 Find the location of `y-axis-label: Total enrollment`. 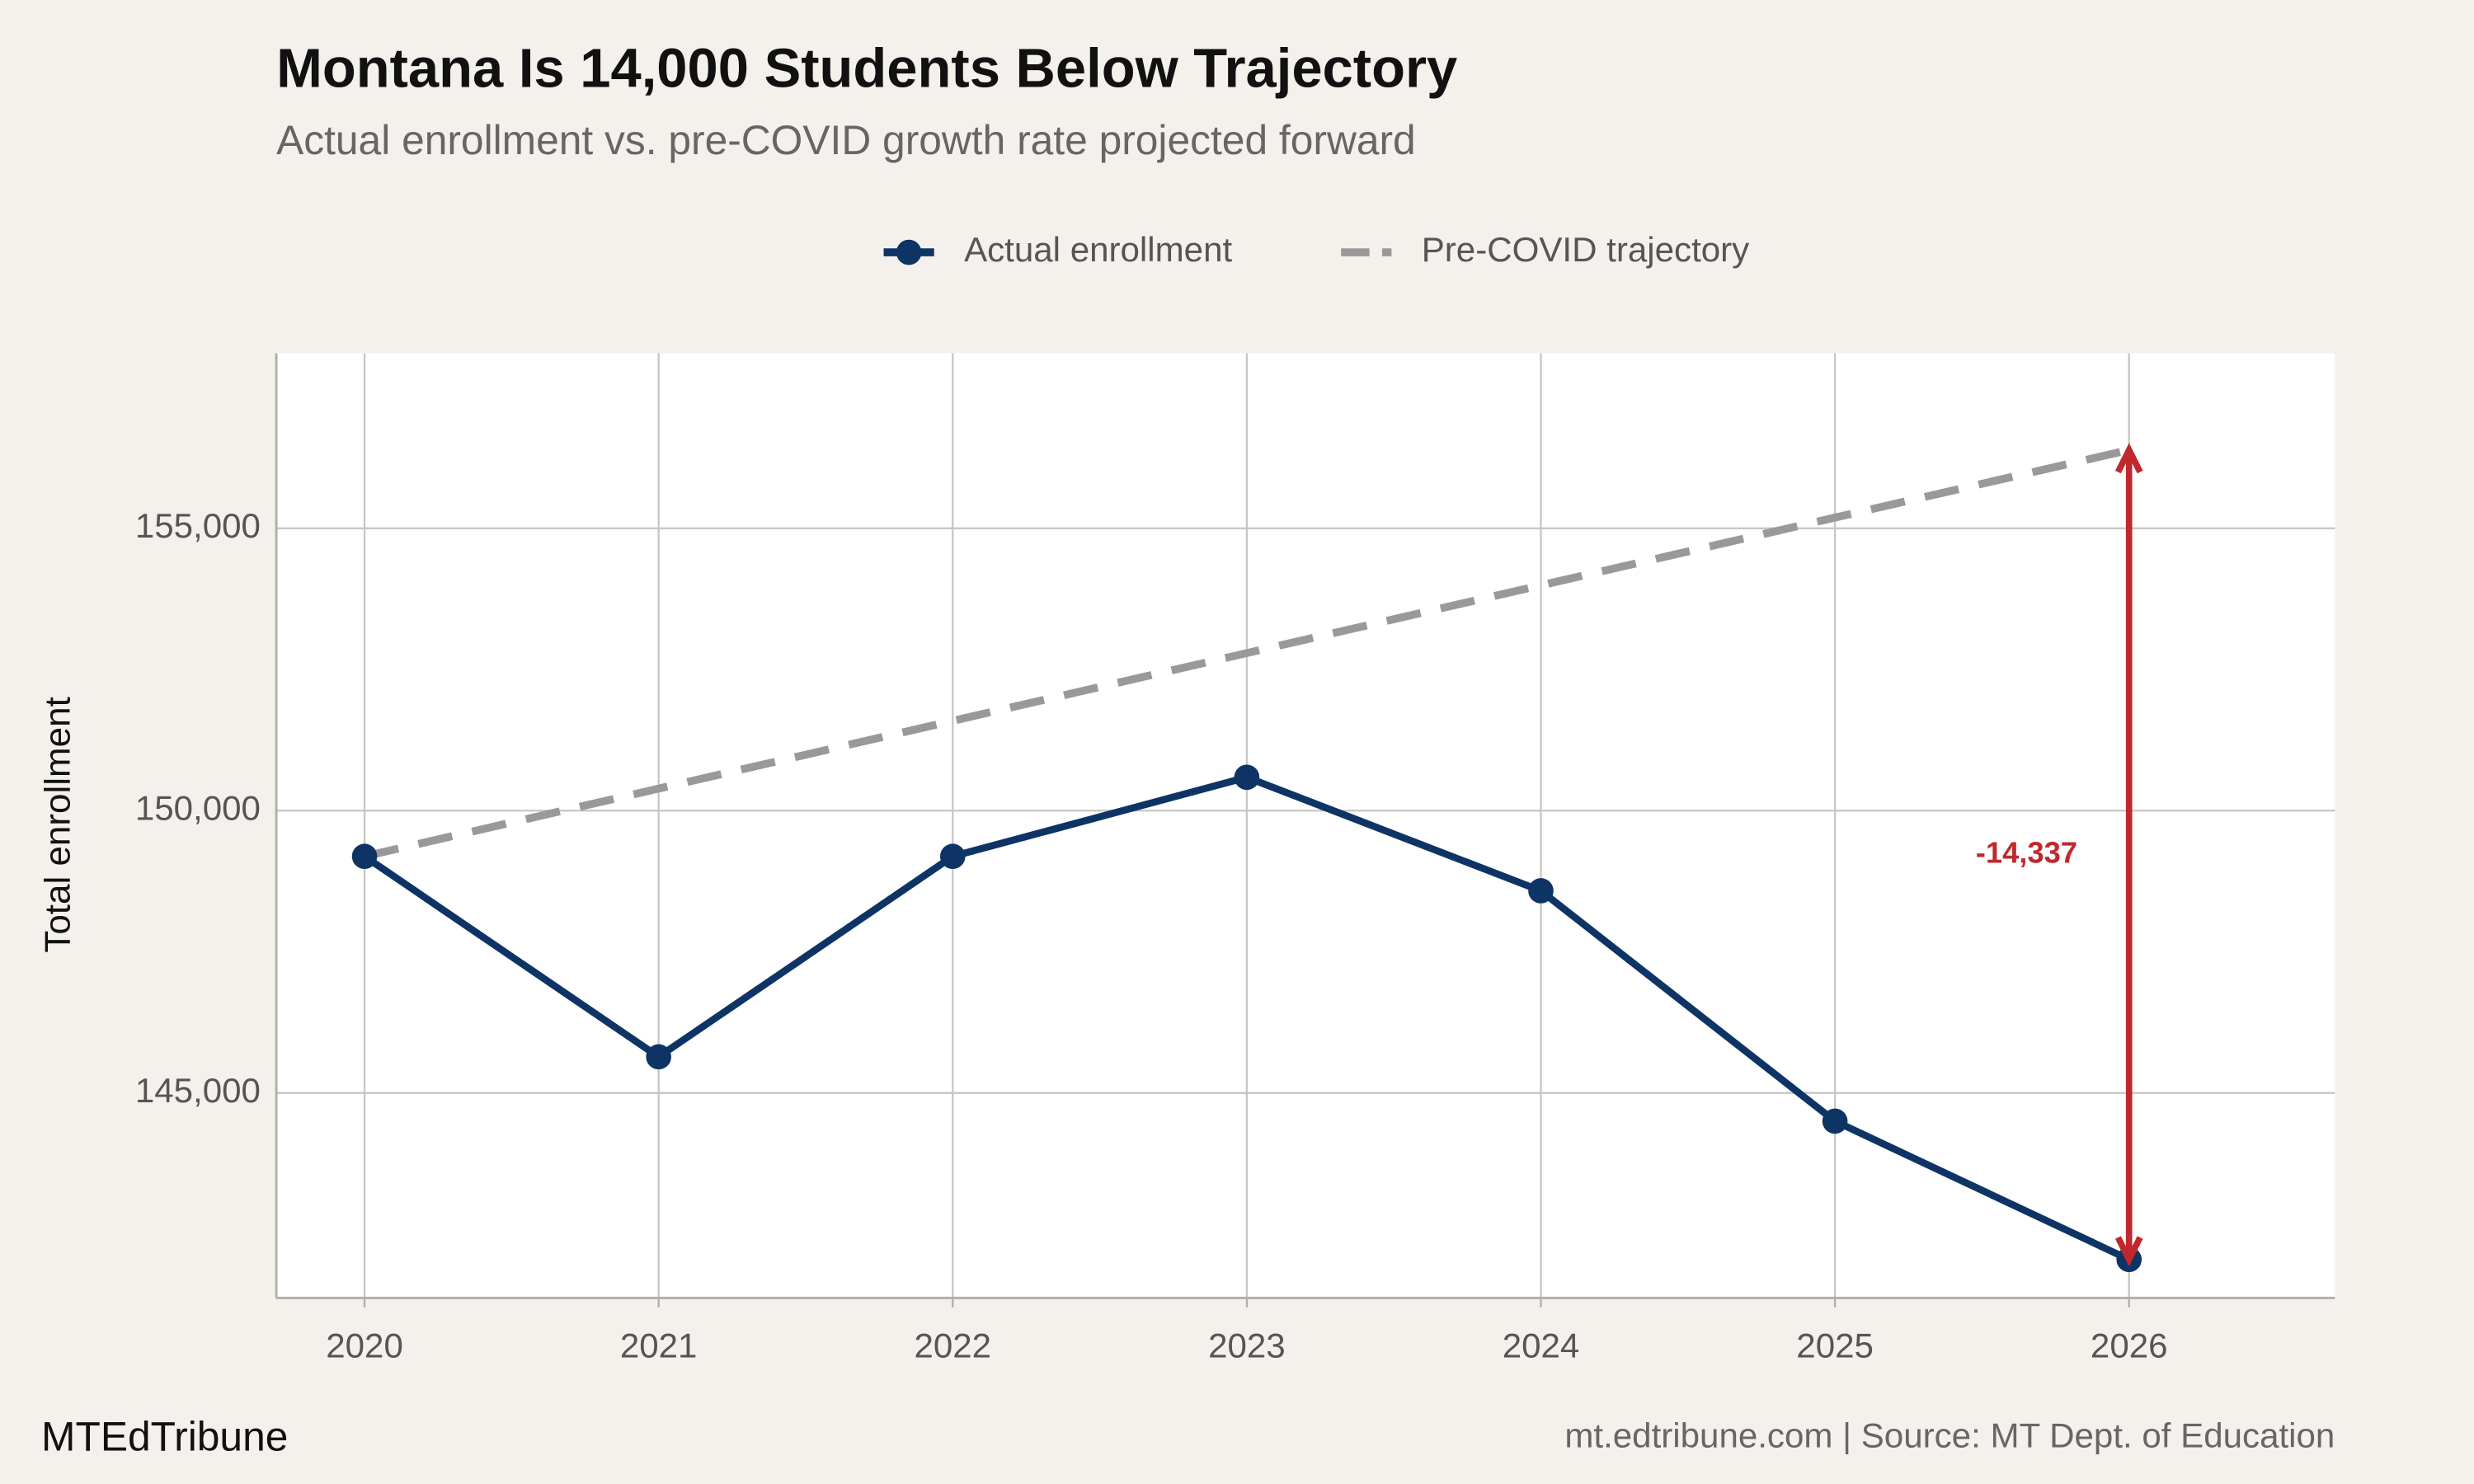

y-axis-label: Total enrollment is located at coordinates (58, 825).